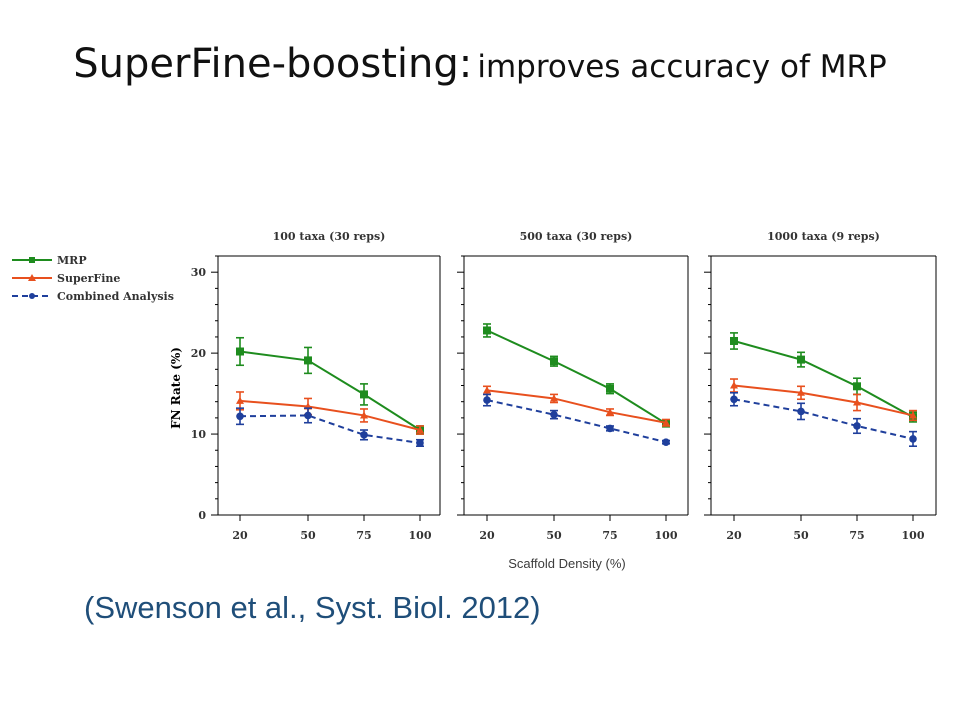 The height and width of the screenshot is (720, 960). What do you see at coordinates (682, 67) in the screenshot?
I see `slide-title-sub: improves accuracy of MRP` at bounding box center [682, 67].